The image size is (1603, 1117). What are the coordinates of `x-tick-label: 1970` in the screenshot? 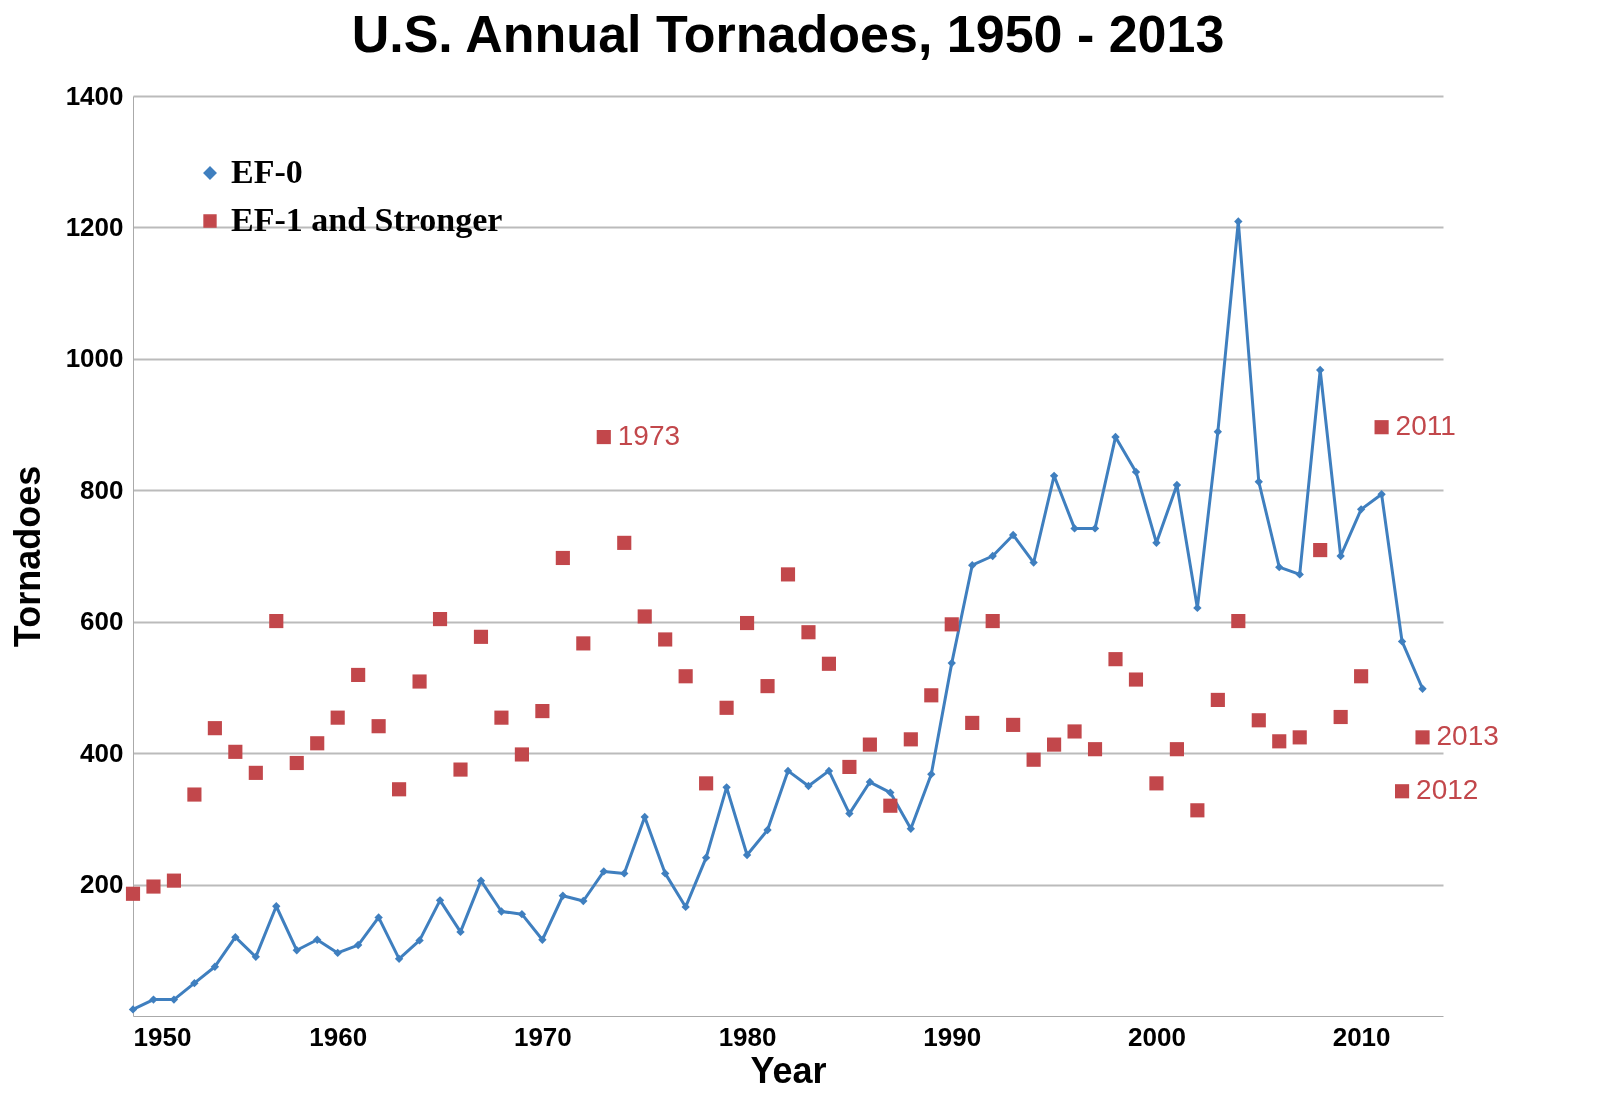 It's located at (542, 1036).